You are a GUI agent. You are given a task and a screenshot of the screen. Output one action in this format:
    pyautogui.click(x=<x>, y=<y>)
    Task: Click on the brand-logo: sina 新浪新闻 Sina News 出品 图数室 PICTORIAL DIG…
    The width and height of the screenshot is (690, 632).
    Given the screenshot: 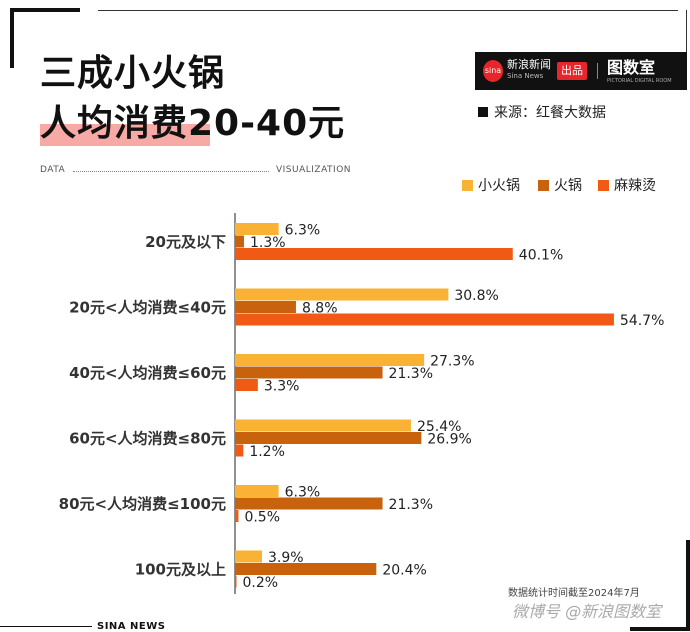 What is the action you would take?
    pyautogui.click(x=581, y=71)
    